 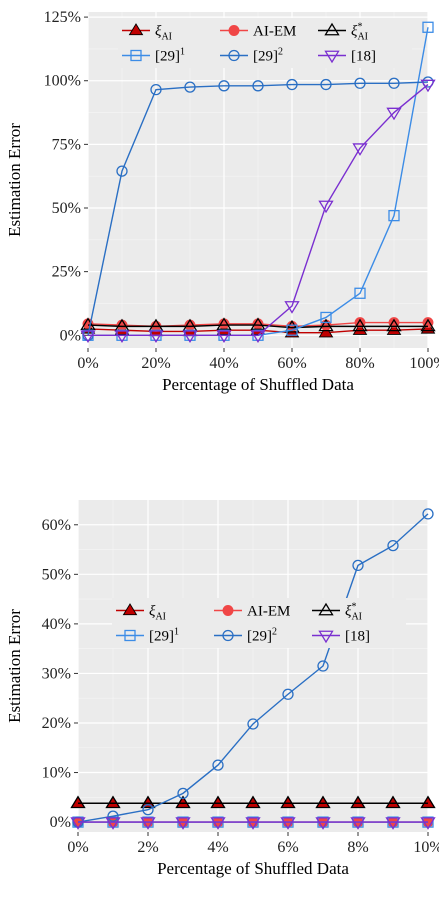 I want to click on legend-item-xi_ai_star: ξ* AI, so click(x=337, y=612).